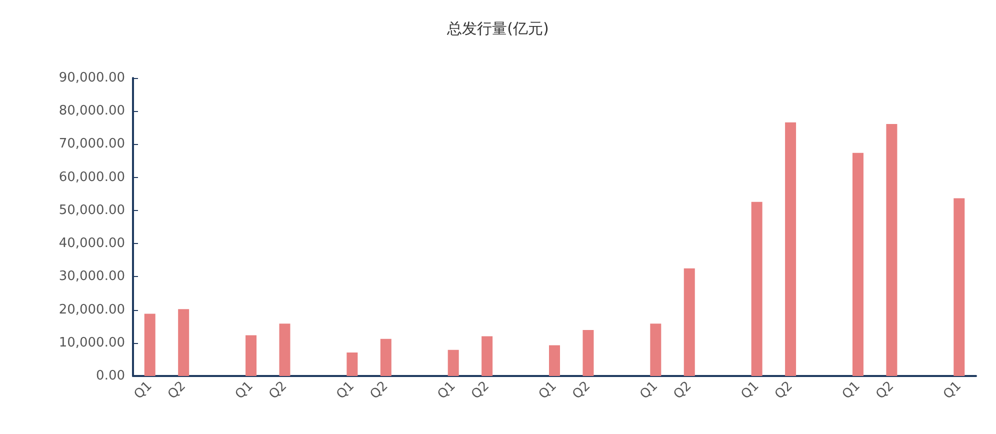 This screenshot has height=434, width=996. What do you see at coordinates (91, 111) in the screenshot?
I see `y-tick-label: 80,000.00` at bounding box center [91, 111].